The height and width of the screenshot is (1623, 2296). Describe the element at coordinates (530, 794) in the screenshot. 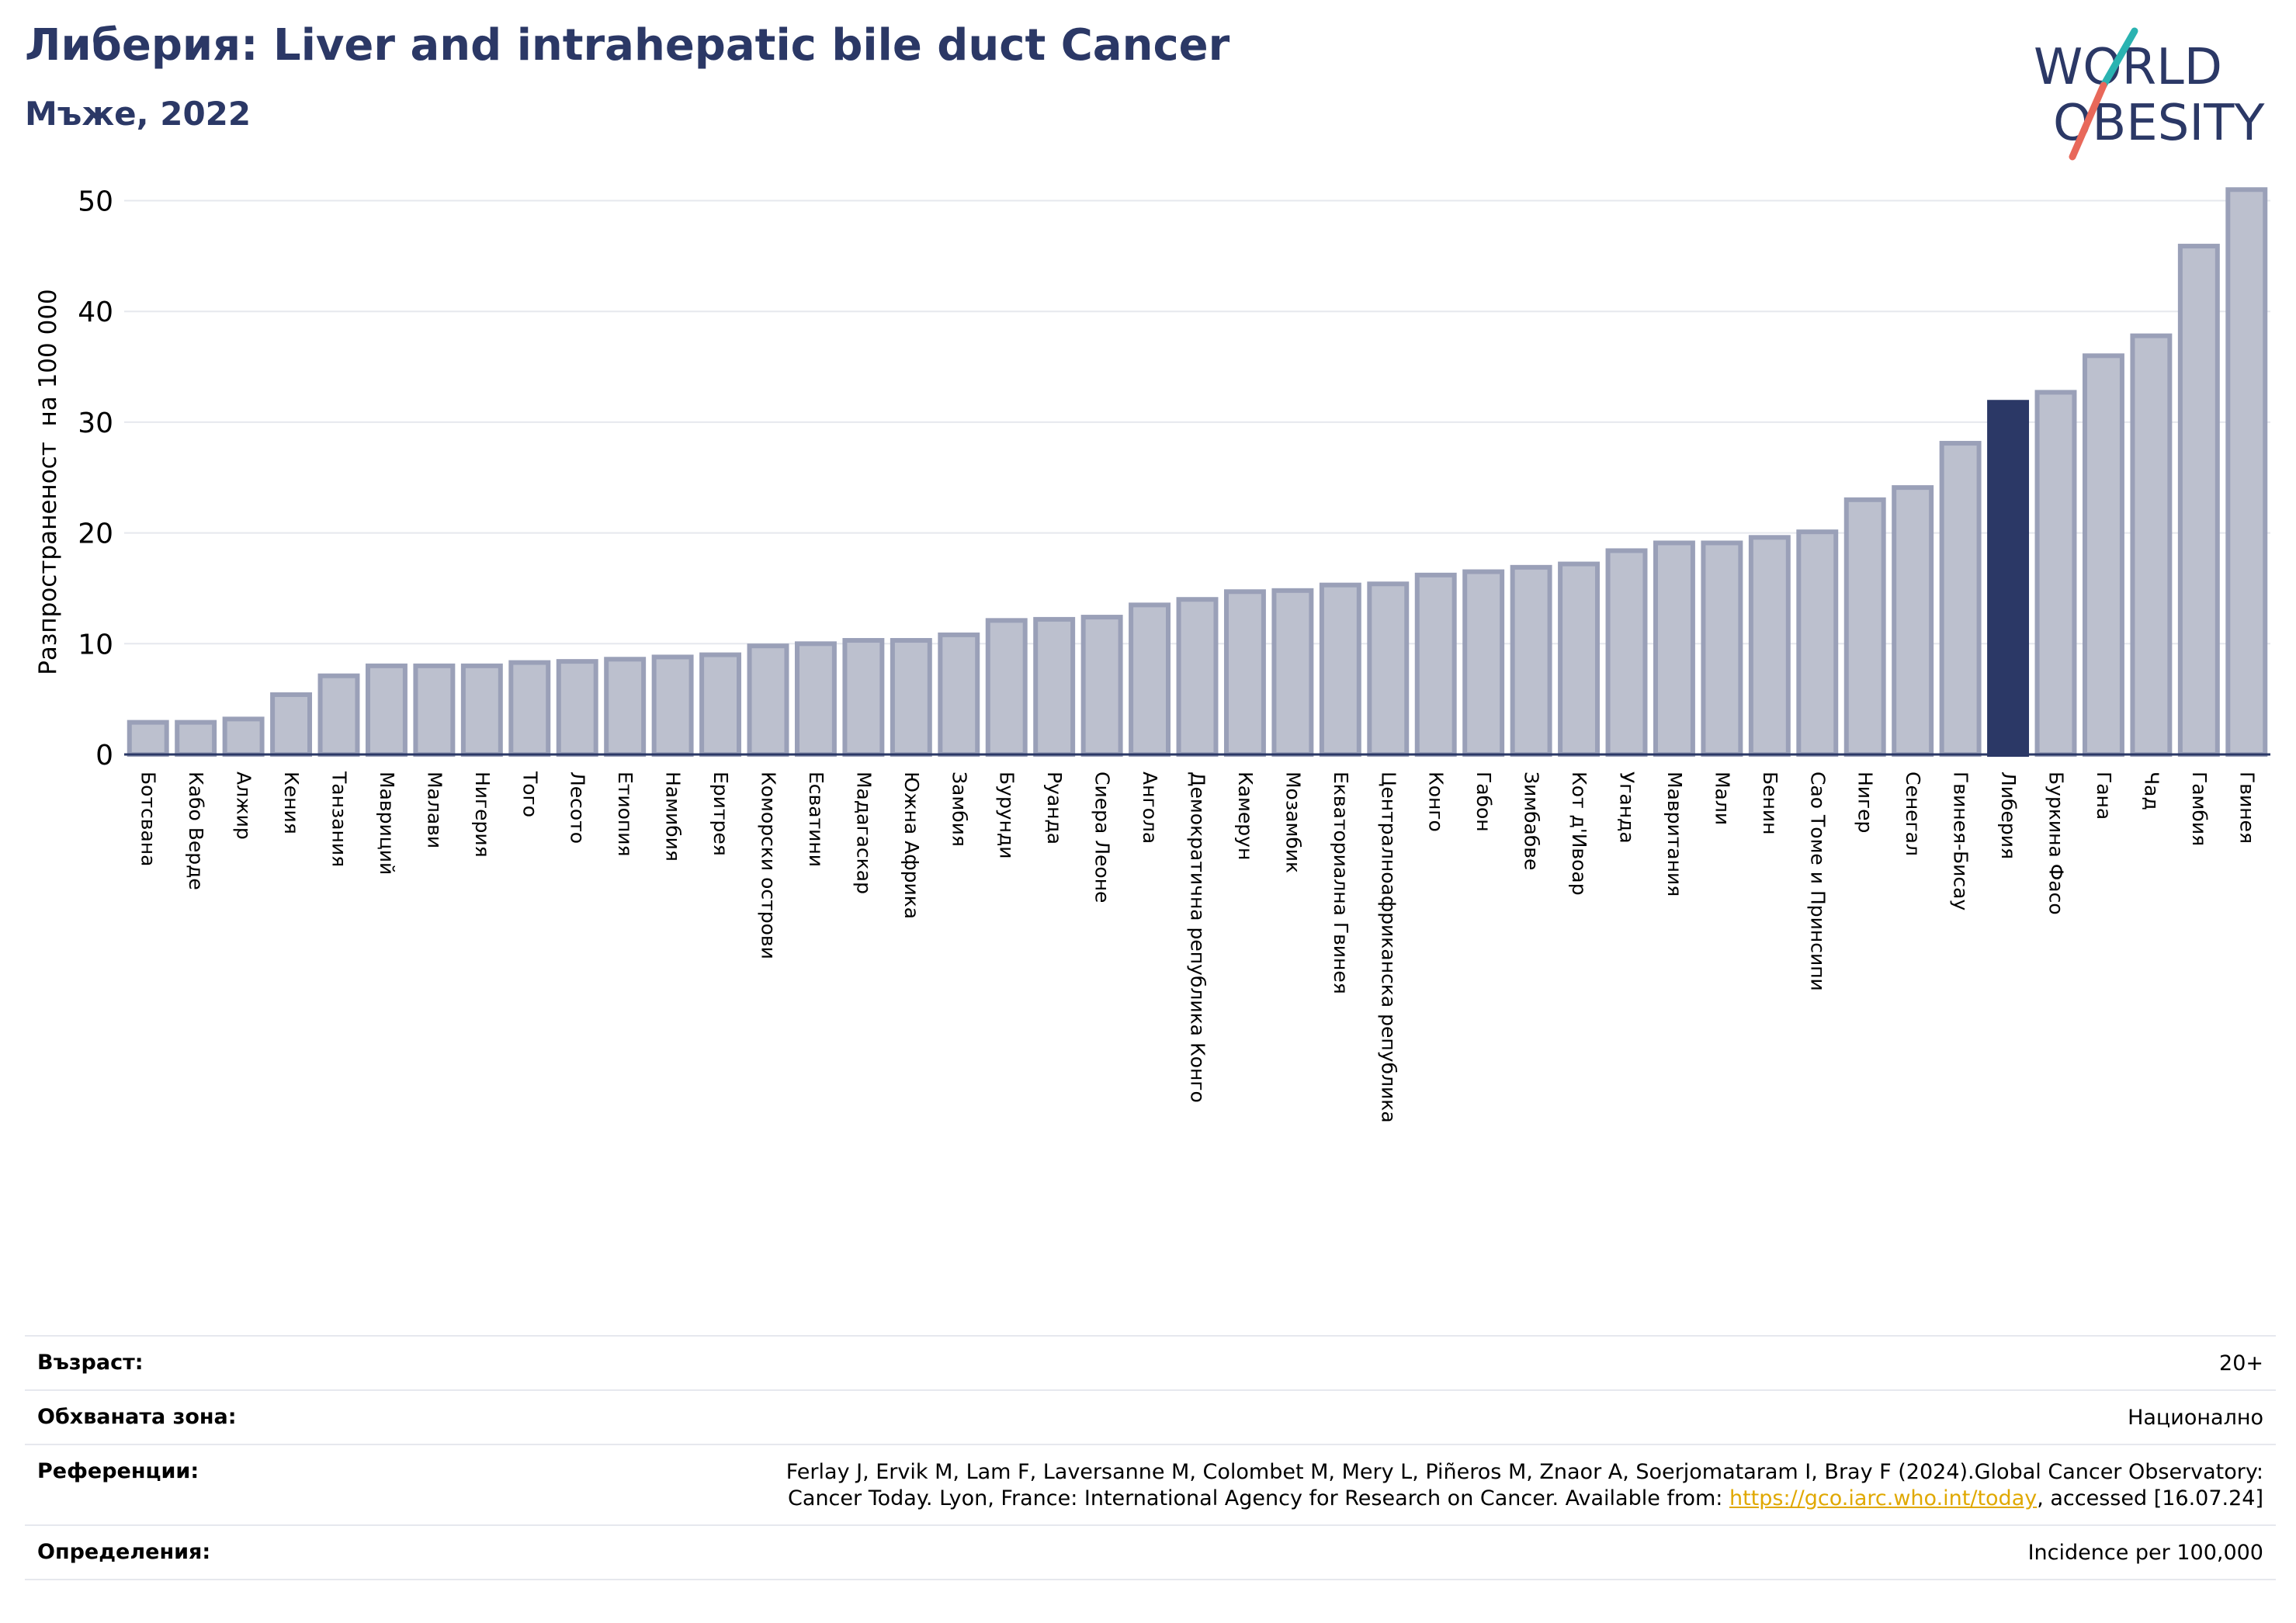

I see `x-tick-label: Того` at that location.